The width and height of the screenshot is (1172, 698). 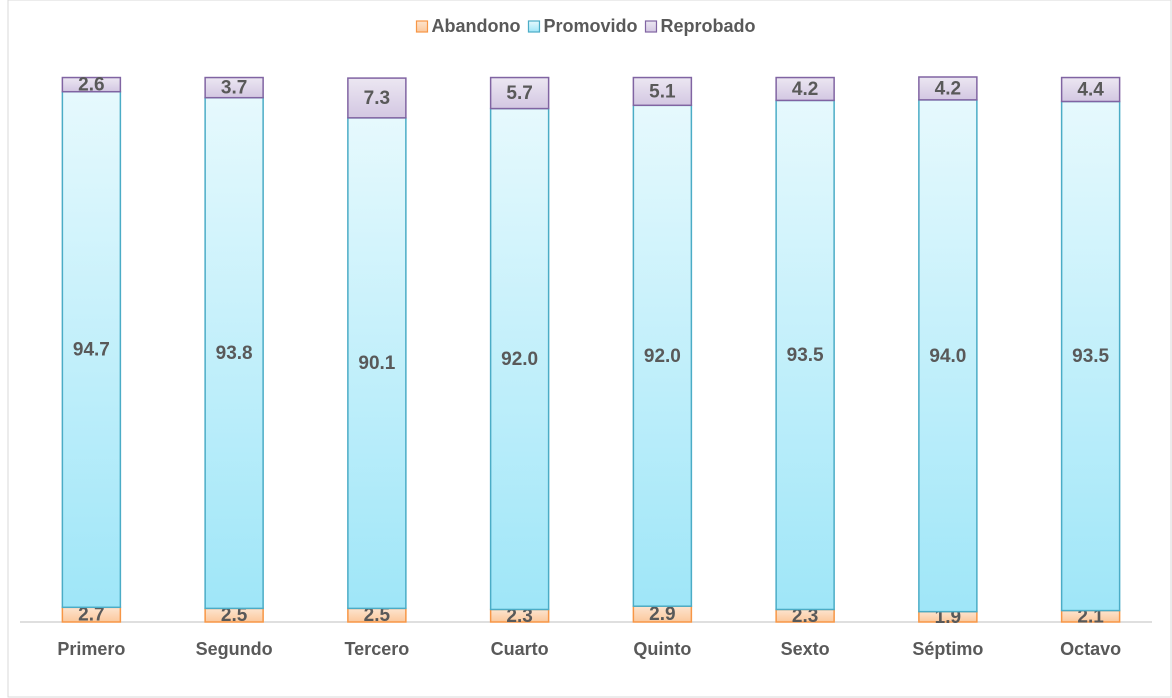 I want to click on data-label: 2.6, so click(x=91, y=85).